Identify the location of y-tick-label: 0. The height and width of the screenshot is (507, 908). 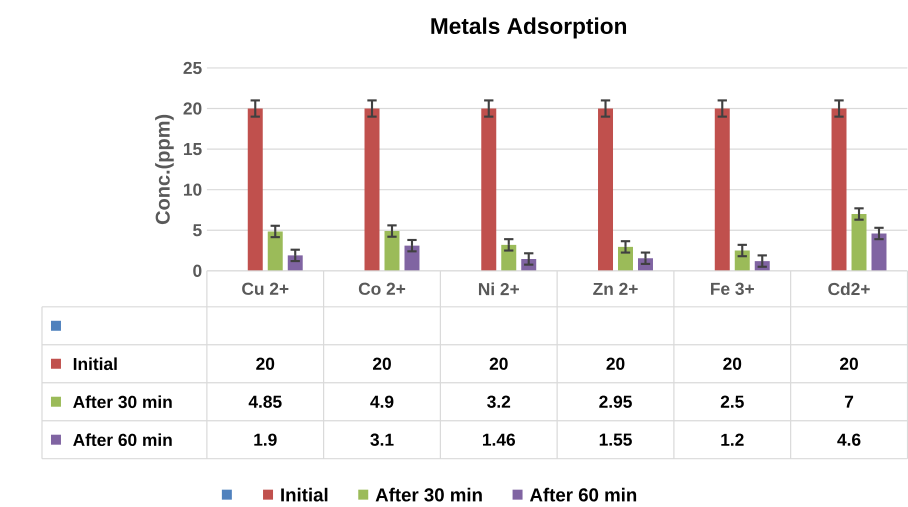
(197, 271).